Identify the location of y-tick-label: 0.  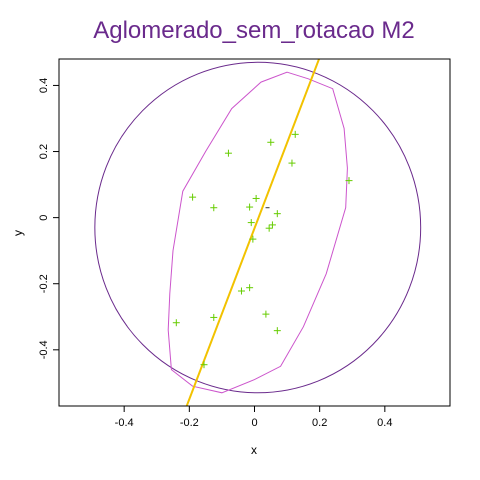
(44, 218).